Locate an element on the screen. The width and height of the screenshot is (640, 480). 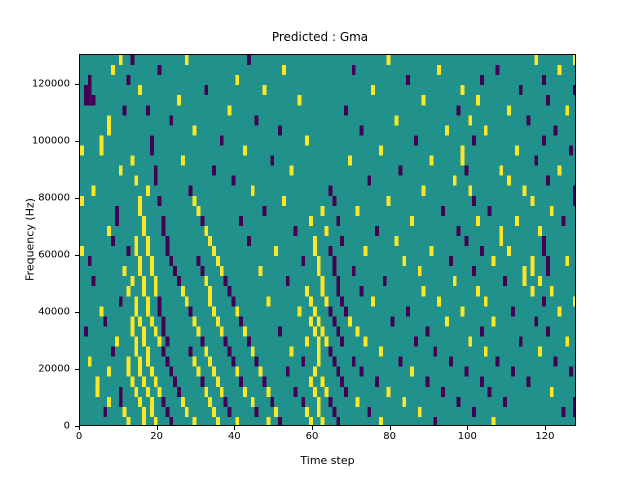
x-axis-label: Time step is located at coordinates (327, 460).